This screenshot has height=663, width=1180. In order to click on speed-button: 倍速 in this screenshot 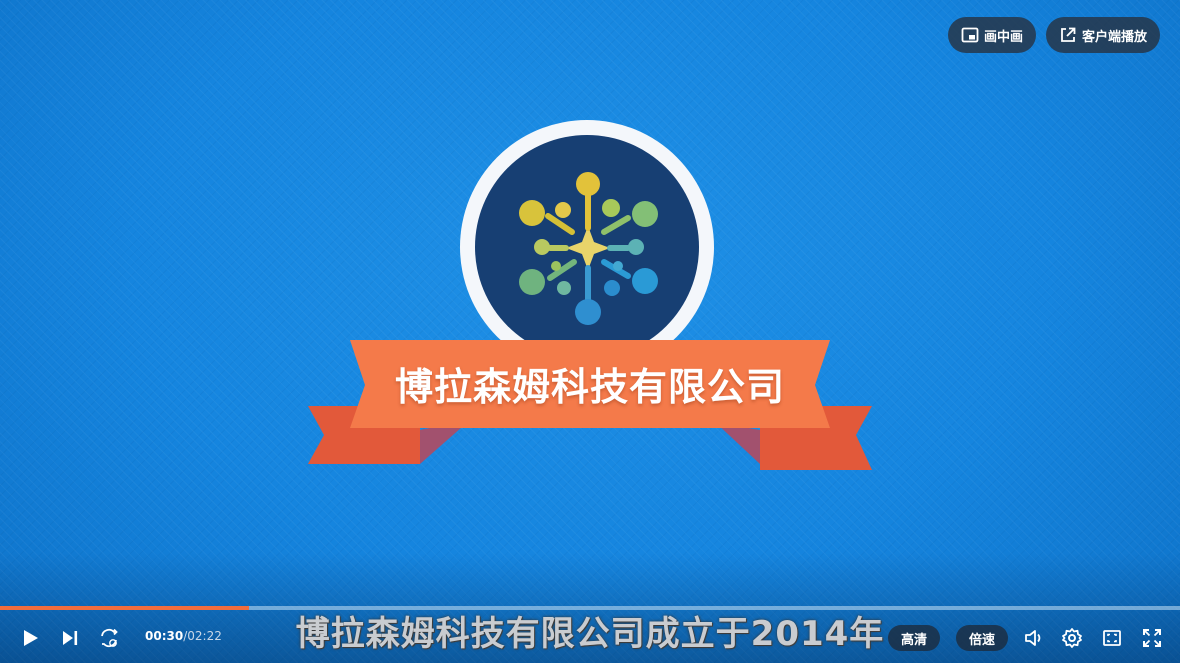, I will do `click(982, 638)`.